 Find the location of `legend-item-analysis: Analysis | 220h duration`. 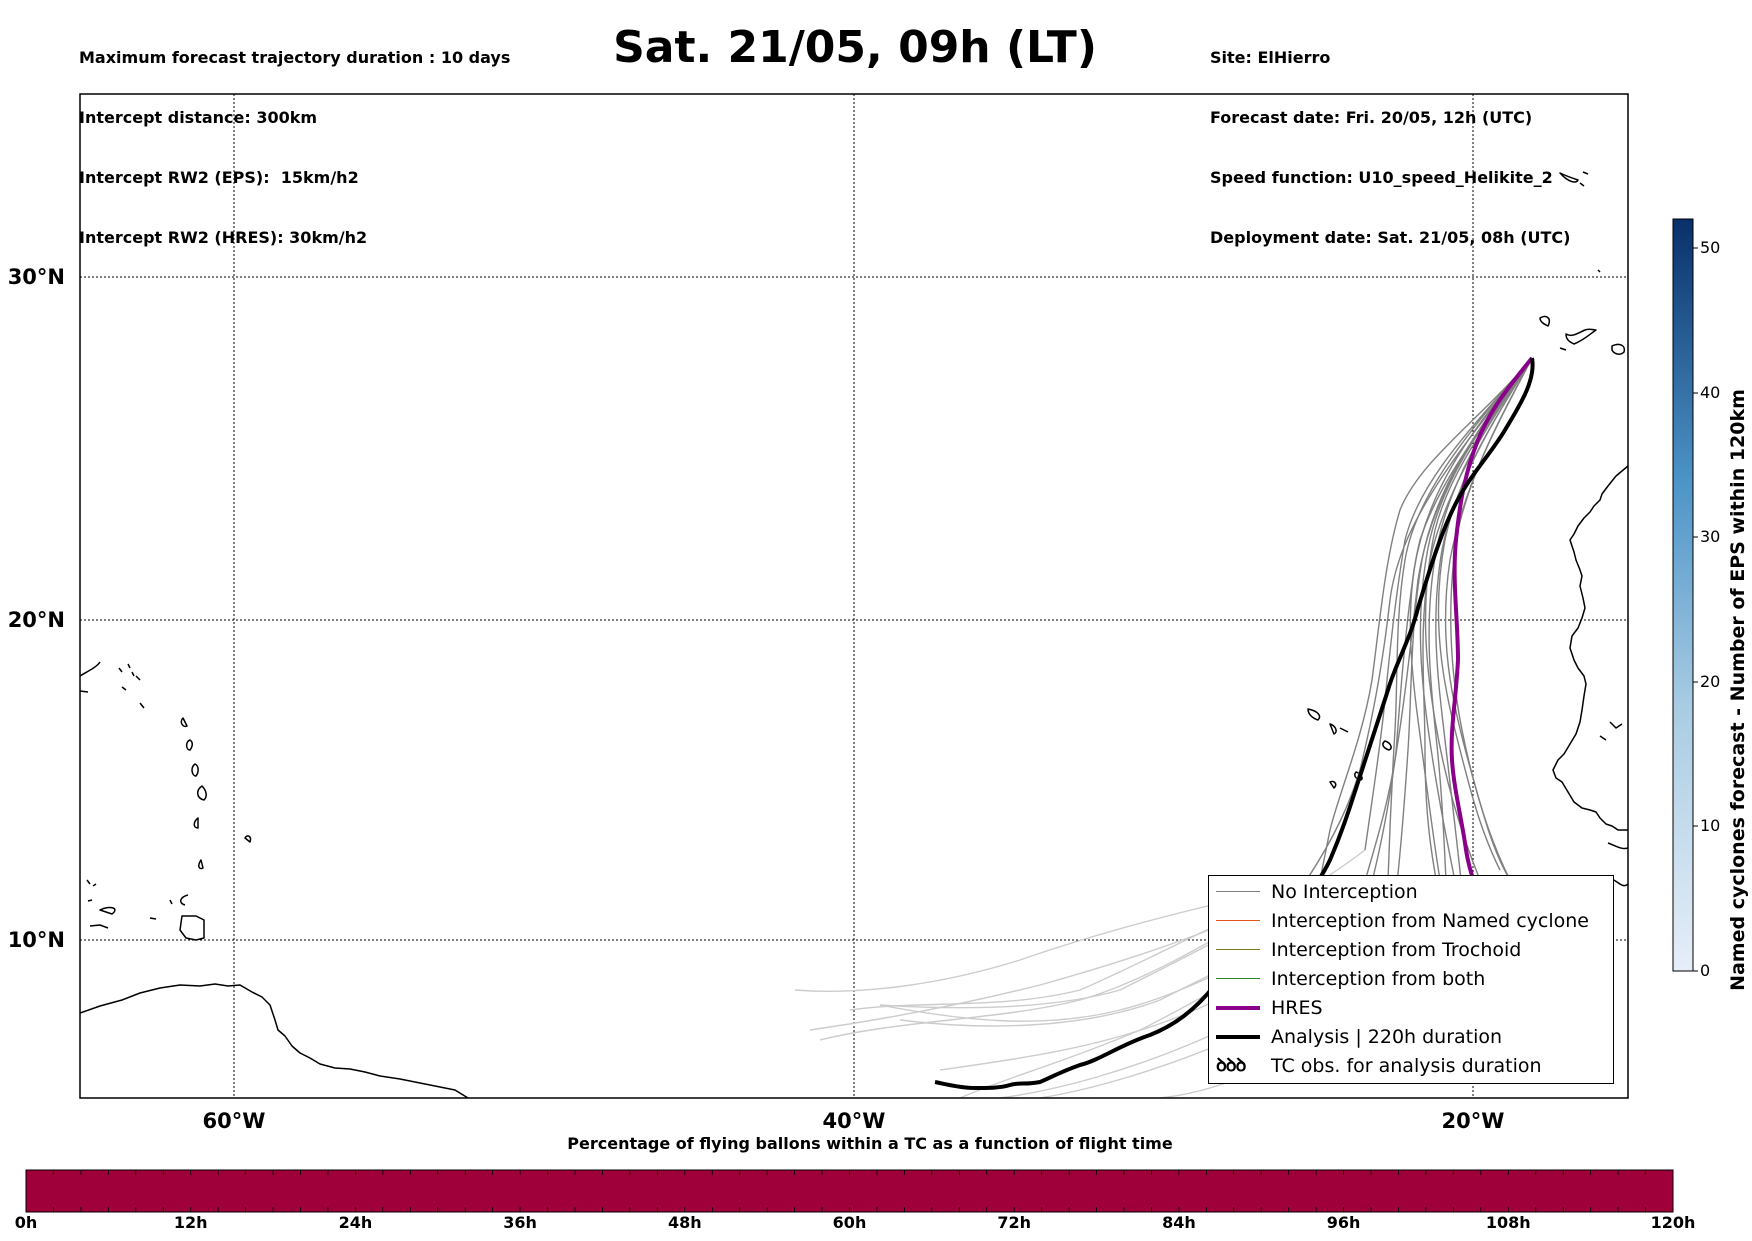

legend-item-analysis: Analysis | 220h duration is located at coordinates (1411, 1037).